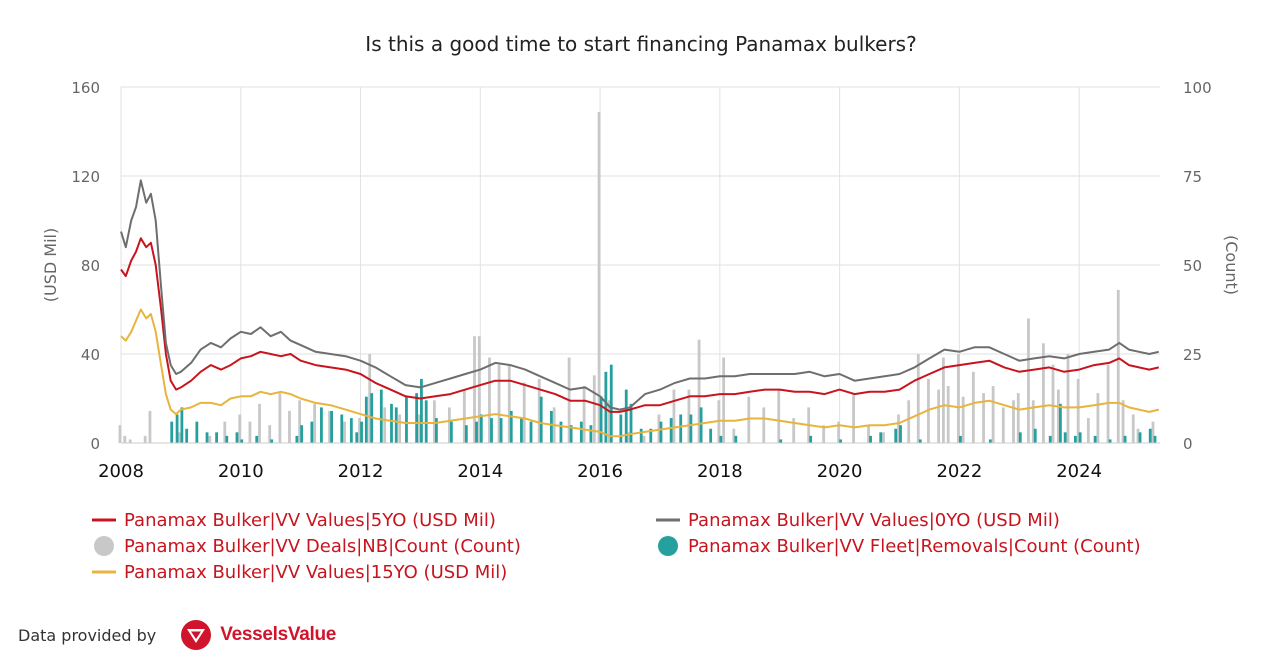  Describe the element at coordinates (278, 634) in the screenshot. I see `vesselsvalue-logo-text: VesselsValue` at that location.